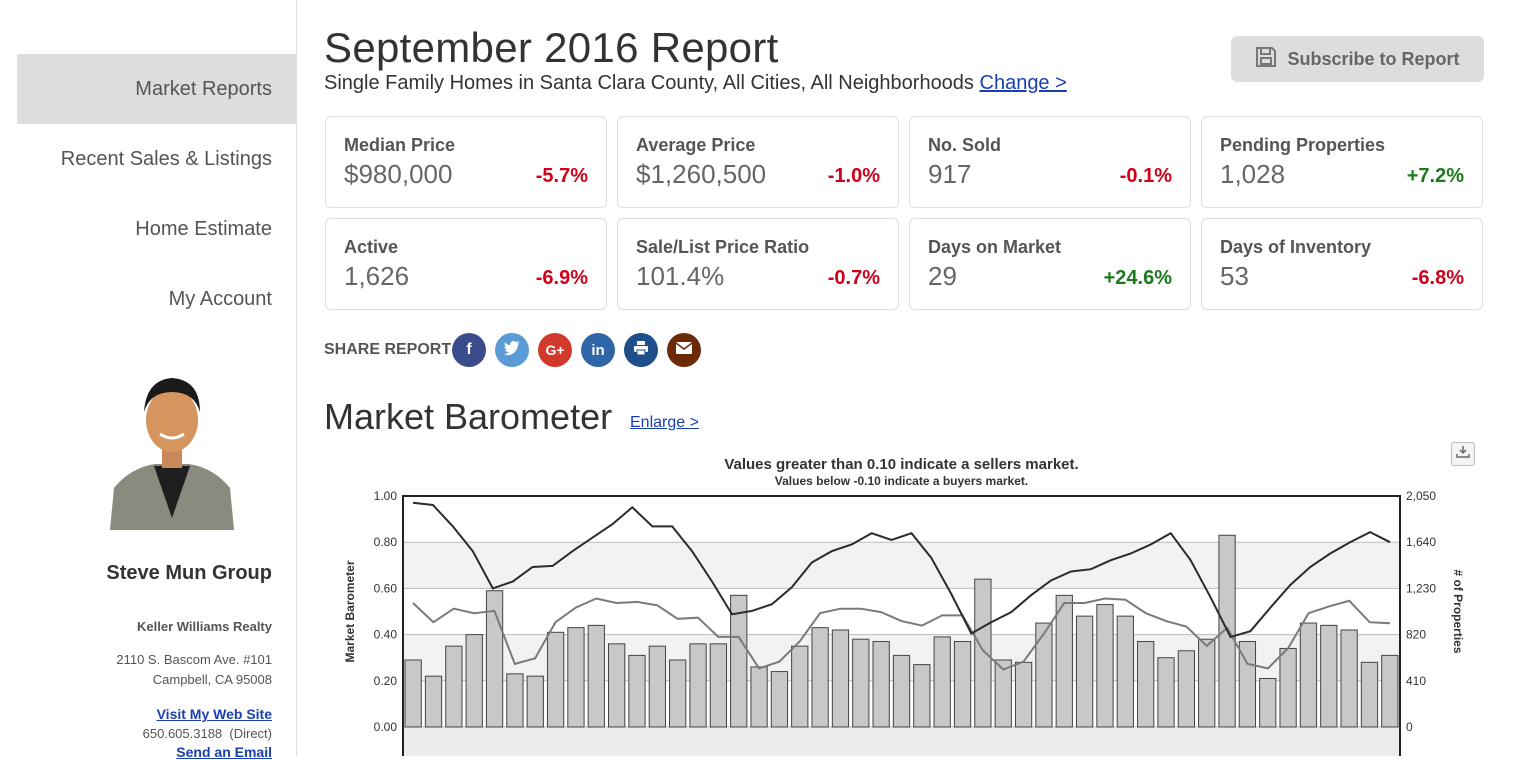 Image resolution: width=1518 pixels, height=760 pixels. I want to click on linkedin-share-button: in, so click(598, 350).